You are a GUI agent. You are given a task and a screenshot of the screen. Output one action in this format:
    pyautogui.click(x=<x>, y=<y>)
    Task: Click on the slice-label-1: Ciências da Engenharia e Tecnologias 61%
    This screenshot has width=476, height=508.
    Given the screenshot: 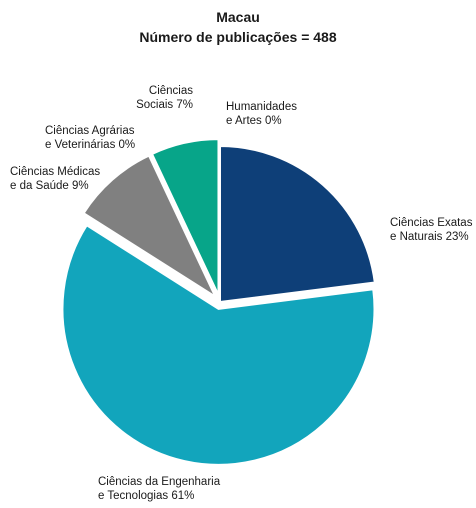 What is the action you would take?
    pyautogui.click(x=159, y=489)
    